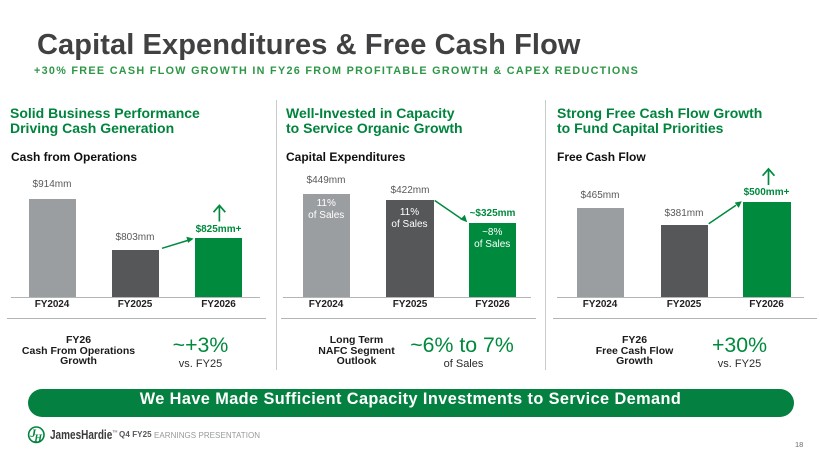  What do you see at coordinates (33, 434) in the screenshot?
I see `svg-text: J` at bounding box center [33, 434].